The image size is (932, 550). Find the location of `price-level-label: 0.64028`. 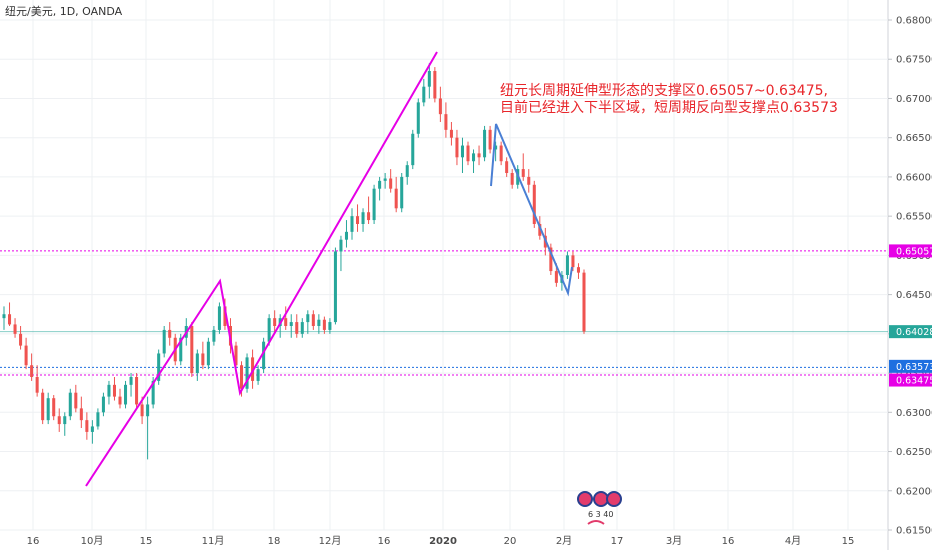

price-level-label: 0.64028 is located at coordinates (914, 332).